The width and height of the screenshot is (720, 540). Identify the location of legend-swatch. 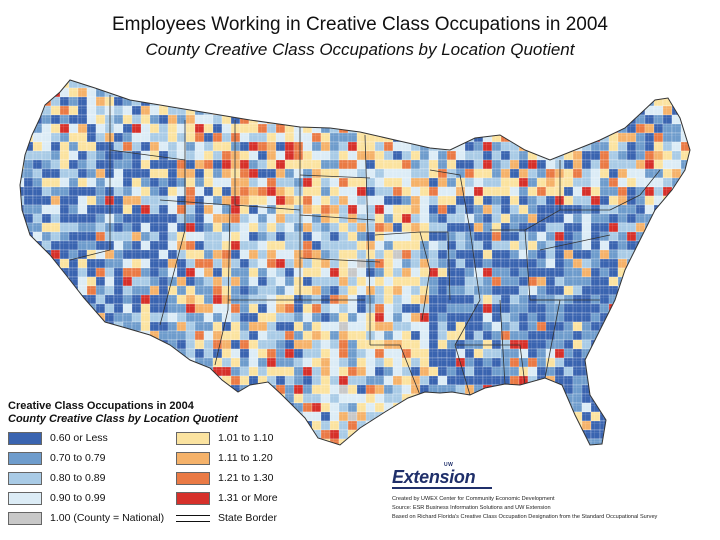
(25, 438).